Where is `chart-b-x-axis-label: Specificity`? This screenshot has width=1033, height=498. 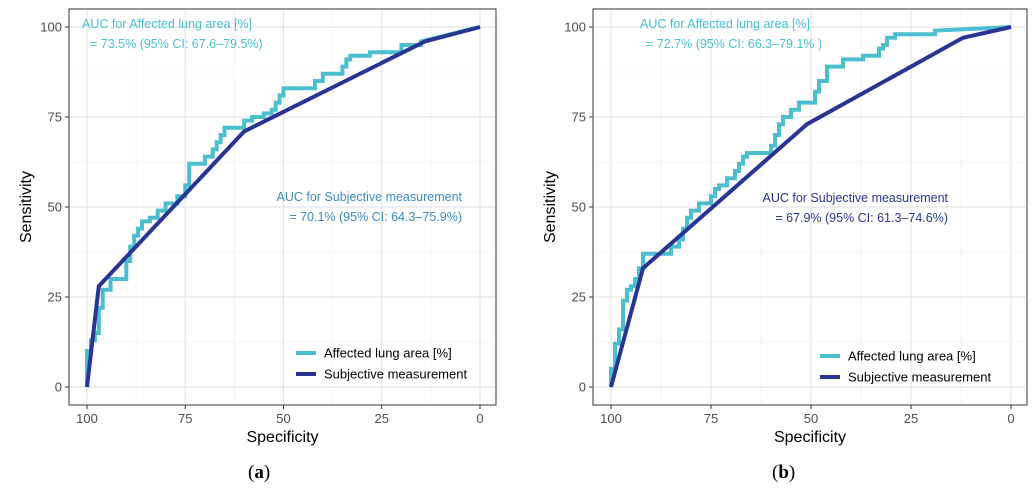 chart-b-x-axis-label: Specificity is located at coordinates (810, 437).